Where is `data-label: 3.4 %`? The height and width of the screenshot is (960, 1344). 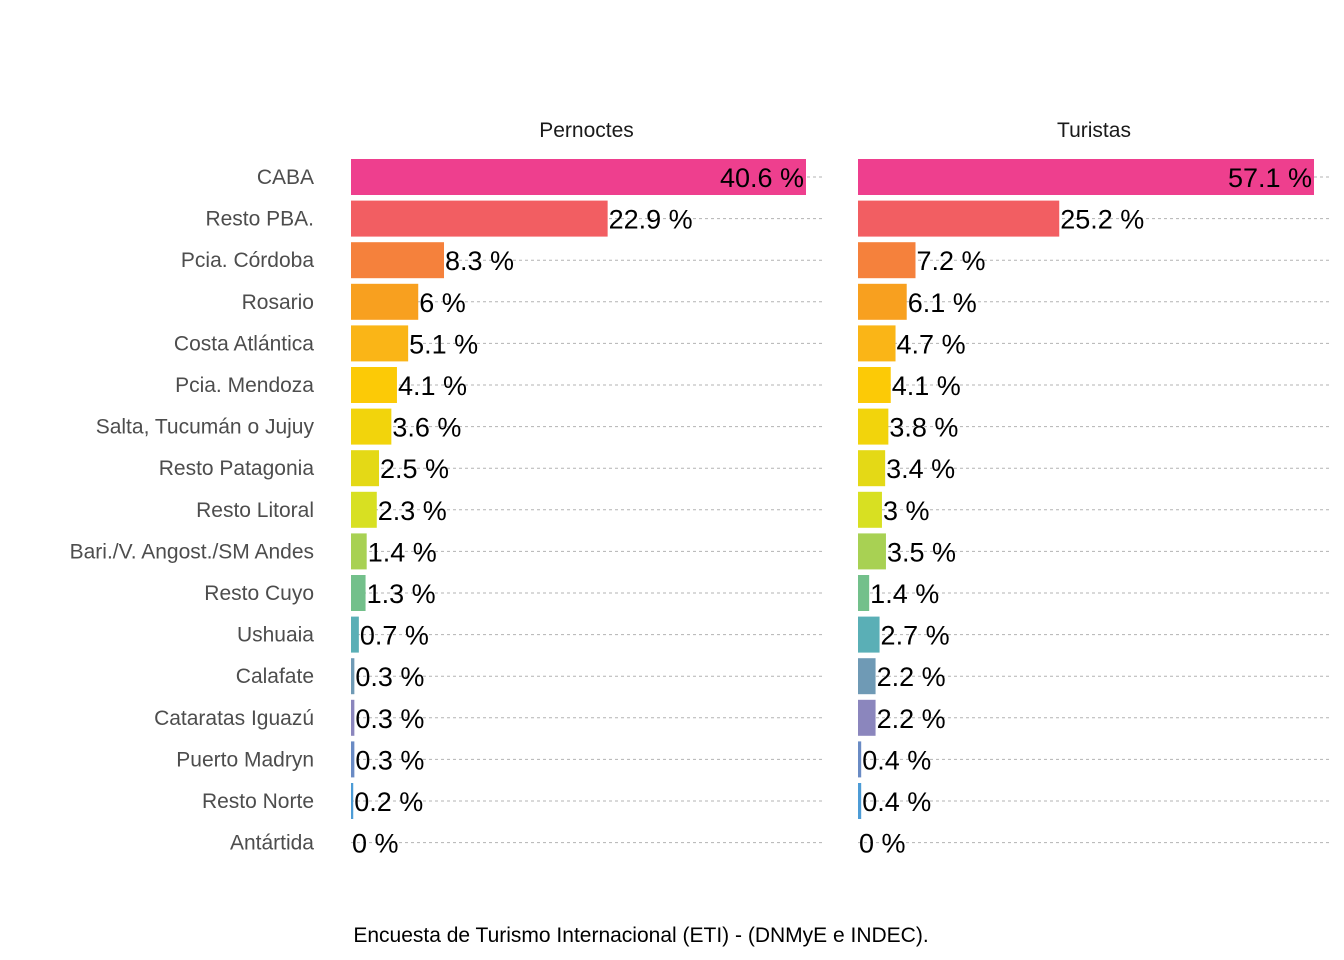 data-label: 3.4 % is located at coordinates (920, 469).